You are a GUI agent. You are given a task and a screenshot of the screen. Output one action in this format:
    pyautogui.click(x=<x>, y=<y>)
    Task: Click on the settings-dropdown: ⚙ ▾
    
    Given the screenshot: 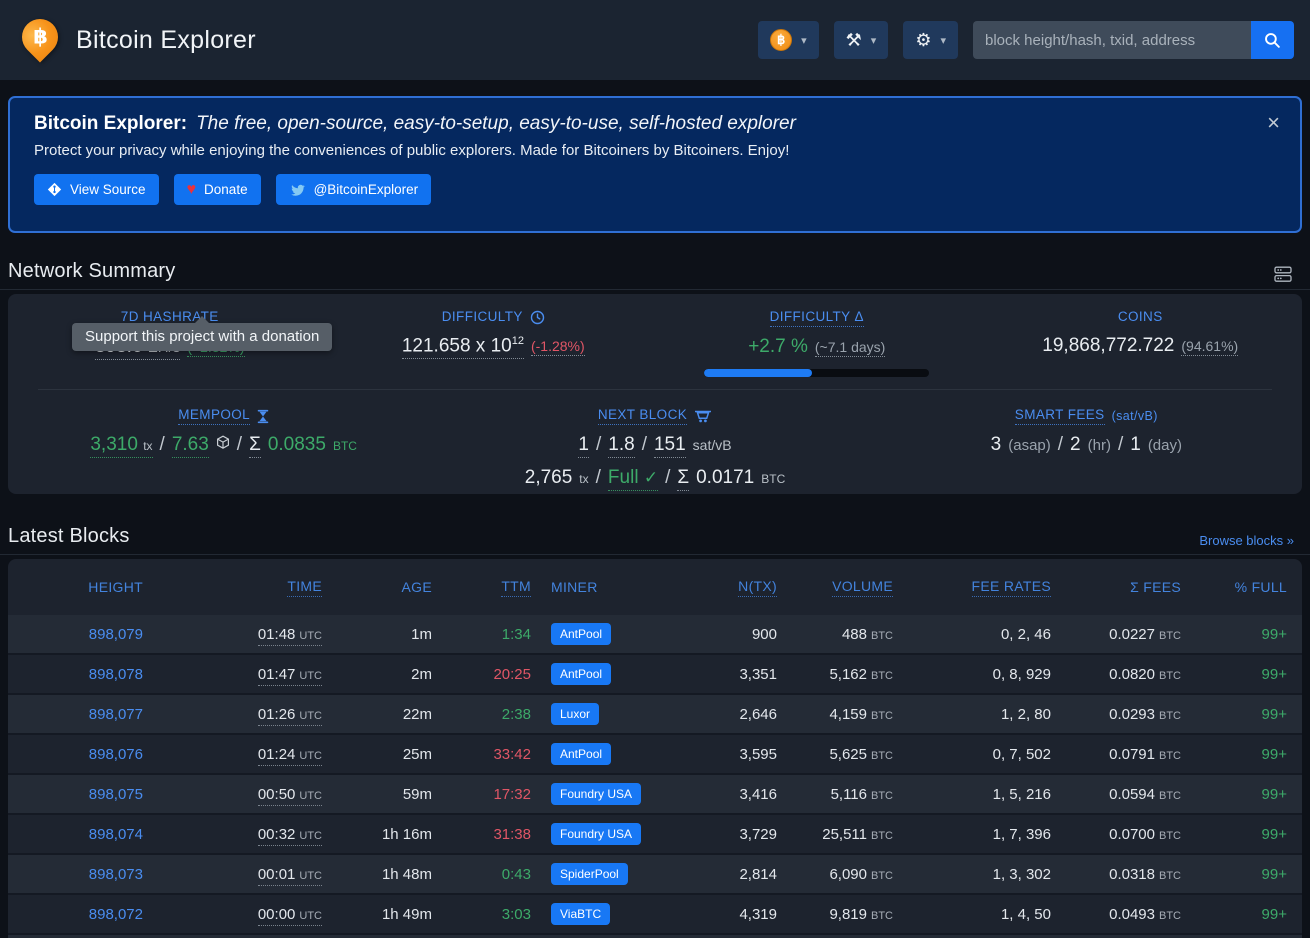 What is the action you would take?
    pyautogui.click(x=930, y=40)
    